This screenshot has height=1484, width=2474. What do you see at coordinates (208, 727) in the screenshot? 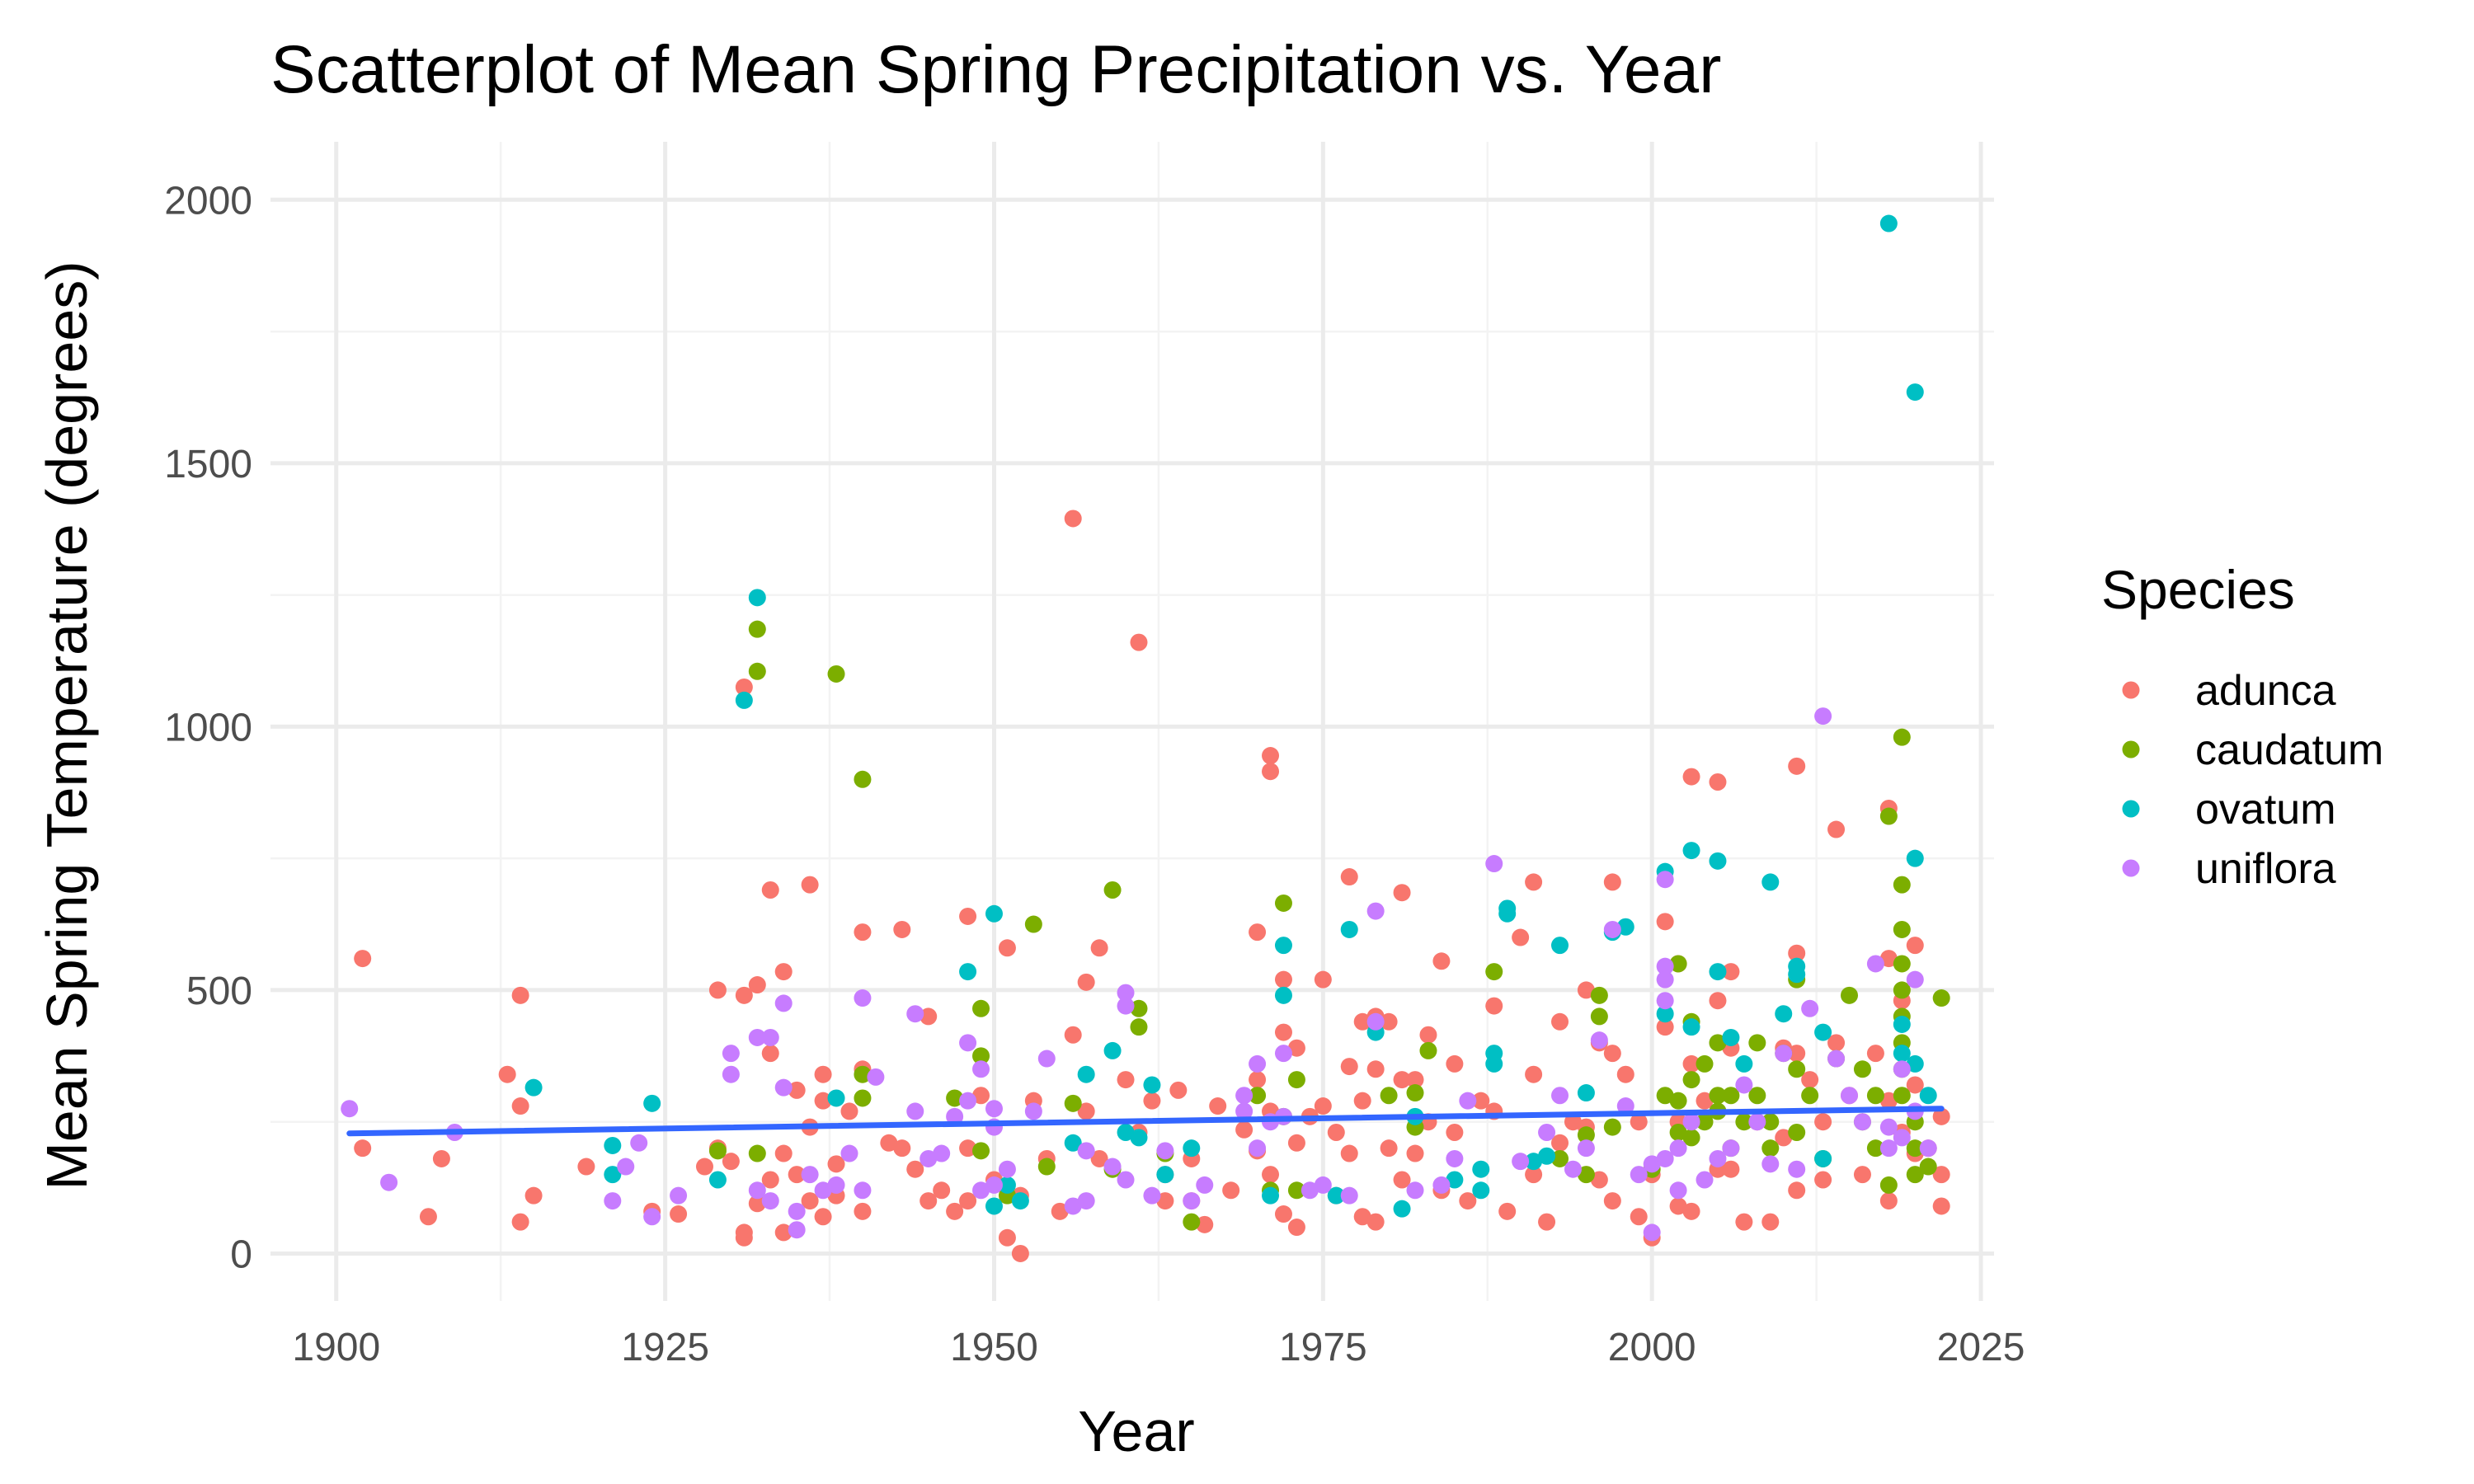
I see `y-axis-ticks: 0 500 1000 1500 2000` at bounding box center [208, 727].